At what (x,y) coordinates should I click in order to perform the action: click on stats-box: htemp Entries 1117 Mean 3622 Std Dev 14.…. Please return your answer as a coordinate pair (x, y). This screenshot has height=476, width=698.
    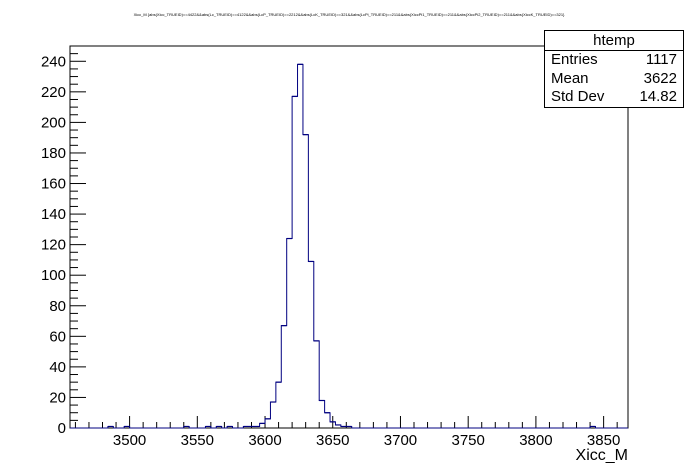
    Looking at the image, I should click on (614, 69).